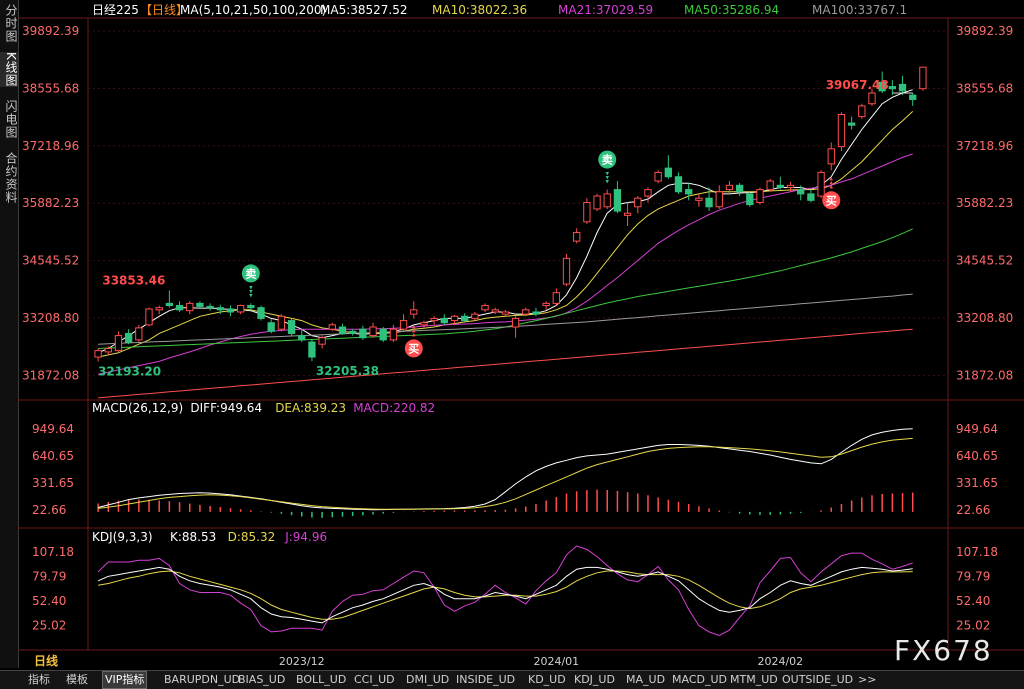 Image resolution: width=1024 pixels, height=689 pixels. Describe the element at coordinates (699, 679) in the screenshot. I see `bottom-tab-12: MACD_UD` at that location.